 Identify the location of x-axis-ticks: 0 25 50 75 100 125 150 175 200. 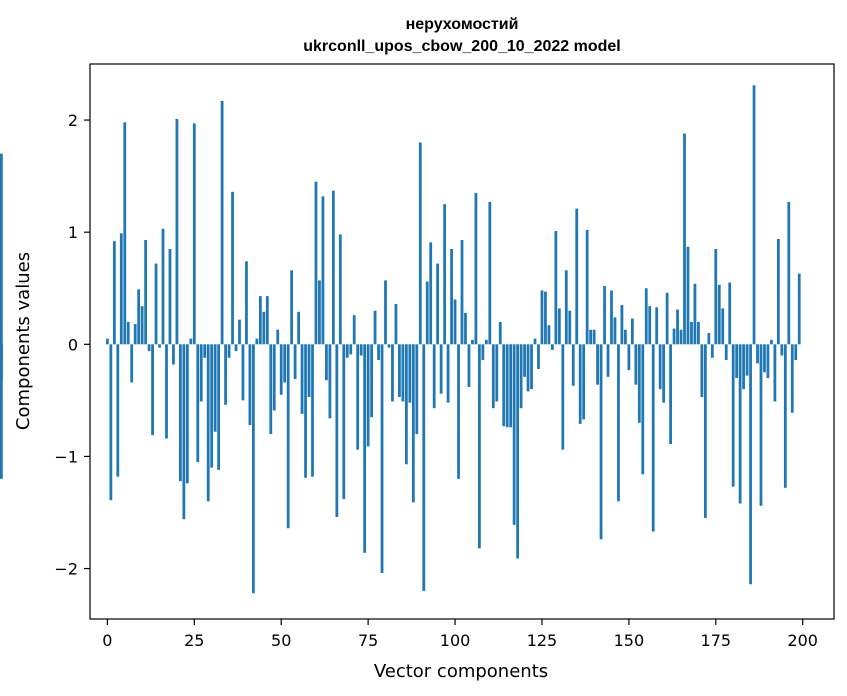
(460, 634).